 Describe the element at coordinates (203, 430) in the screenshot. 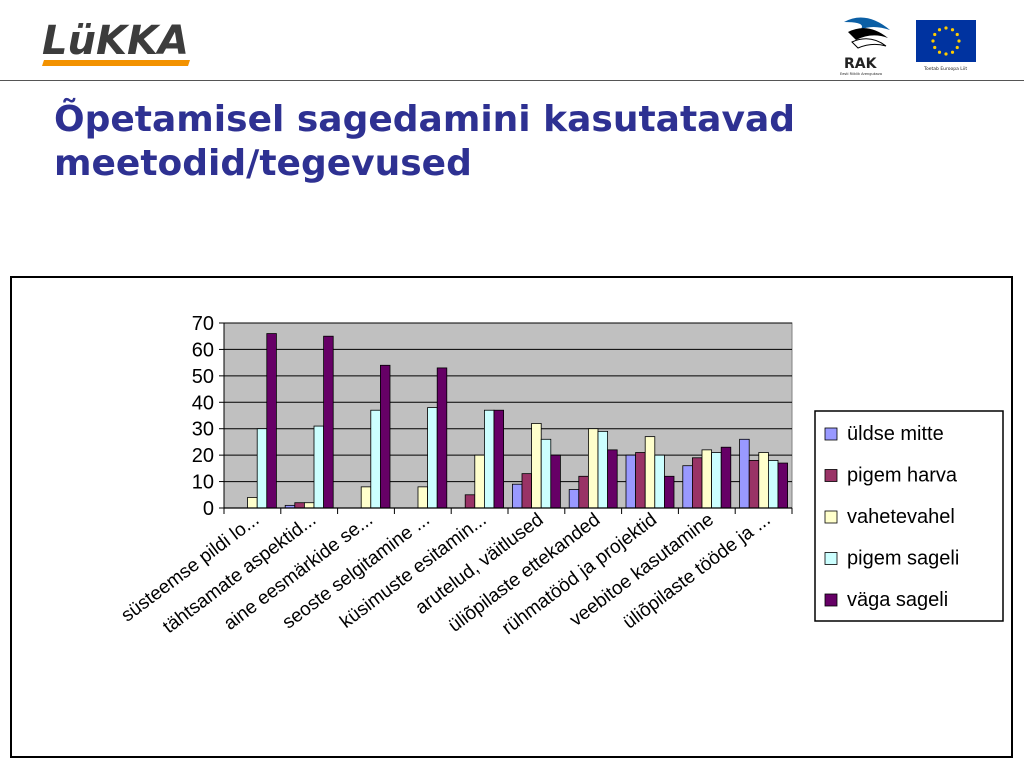

I see `y-tick-label: 30` at that location.